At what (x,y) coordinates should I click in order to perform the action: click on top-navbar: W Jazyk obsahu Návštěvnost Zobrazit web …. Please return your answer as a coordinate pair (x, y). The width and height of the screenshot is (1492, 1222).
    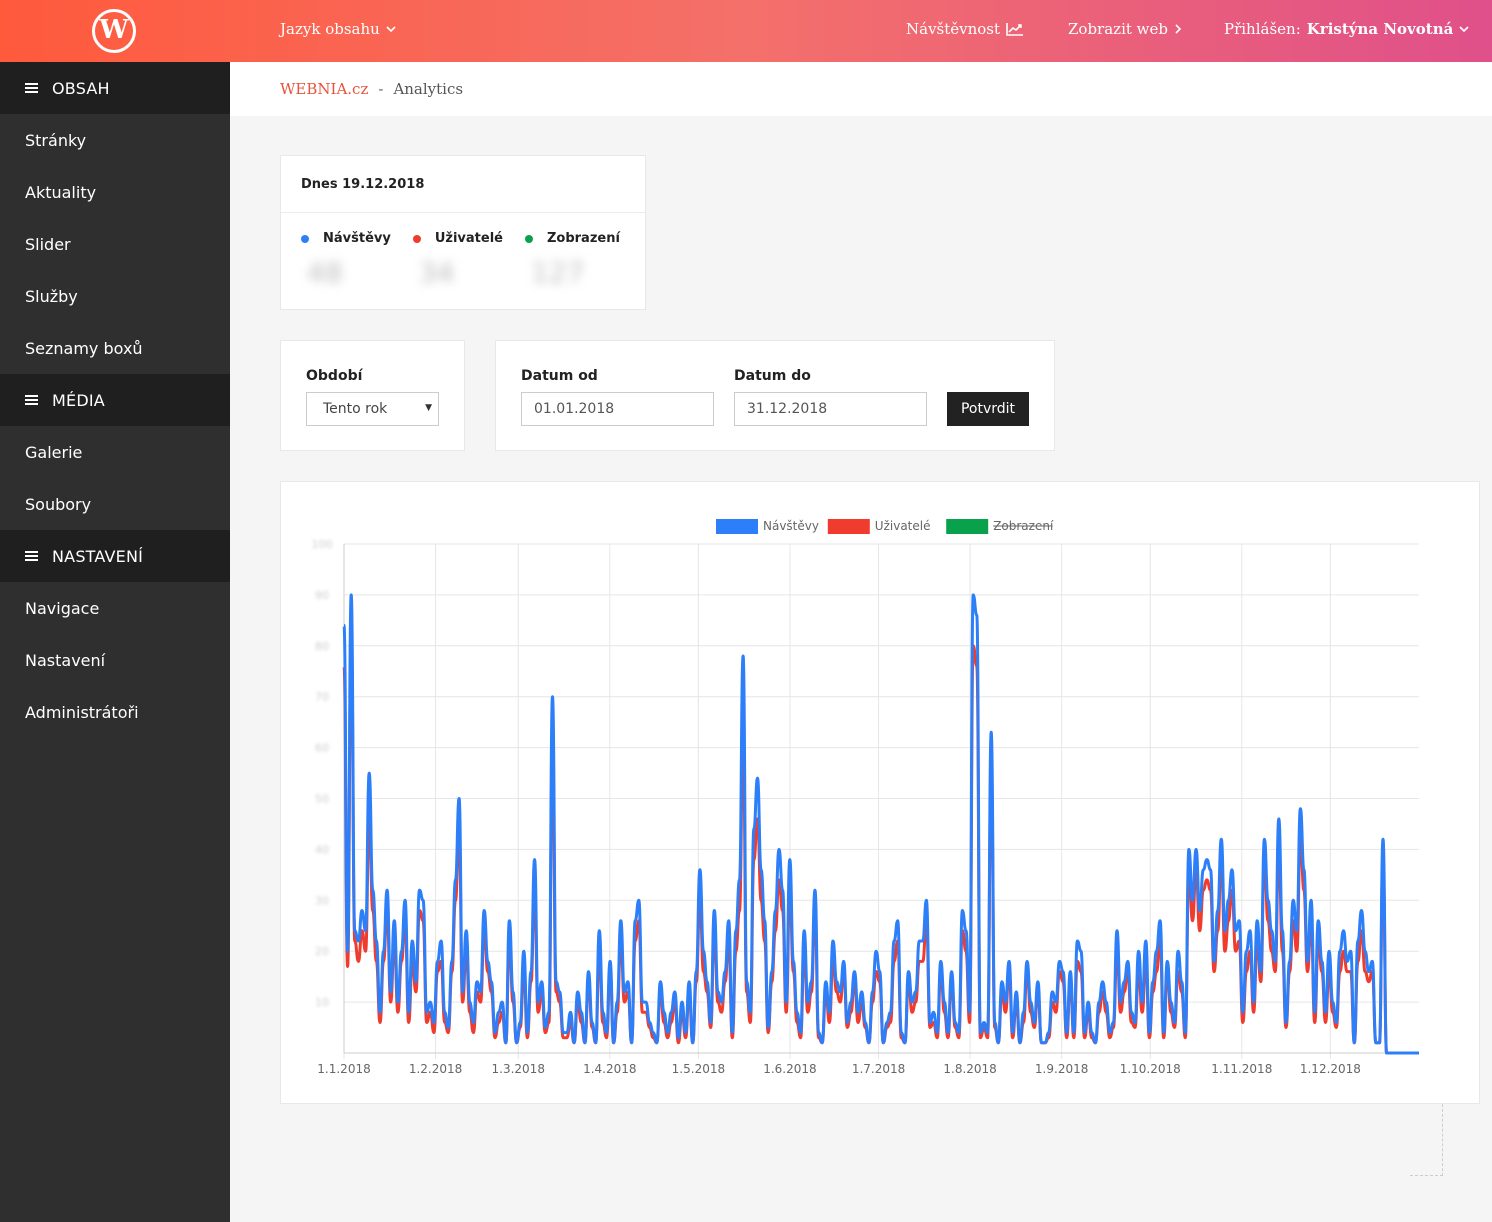
    Looking at the image, I should click on (746, 31).